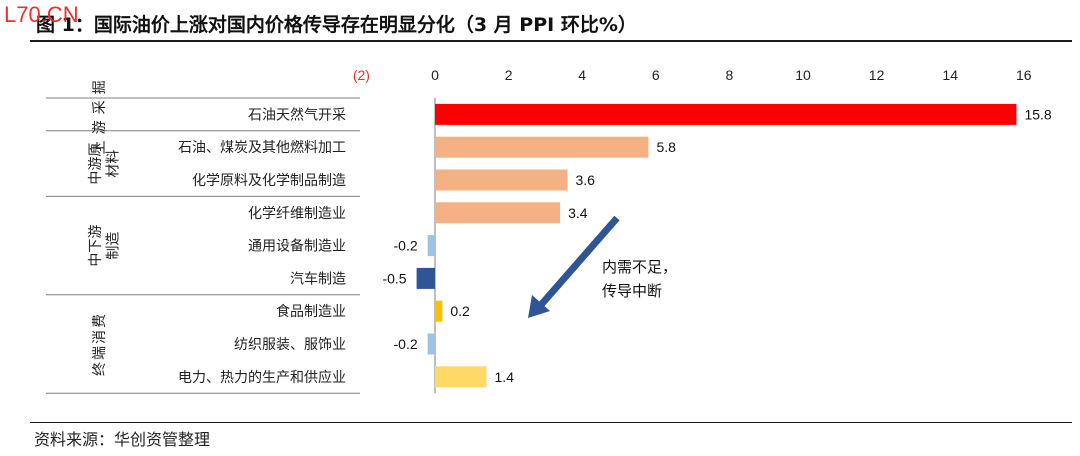 The image size is (1080, 456). Describe the element at coordinates (311, 311) in the screenshot. I see `category-label: 食品制造业` at that location.